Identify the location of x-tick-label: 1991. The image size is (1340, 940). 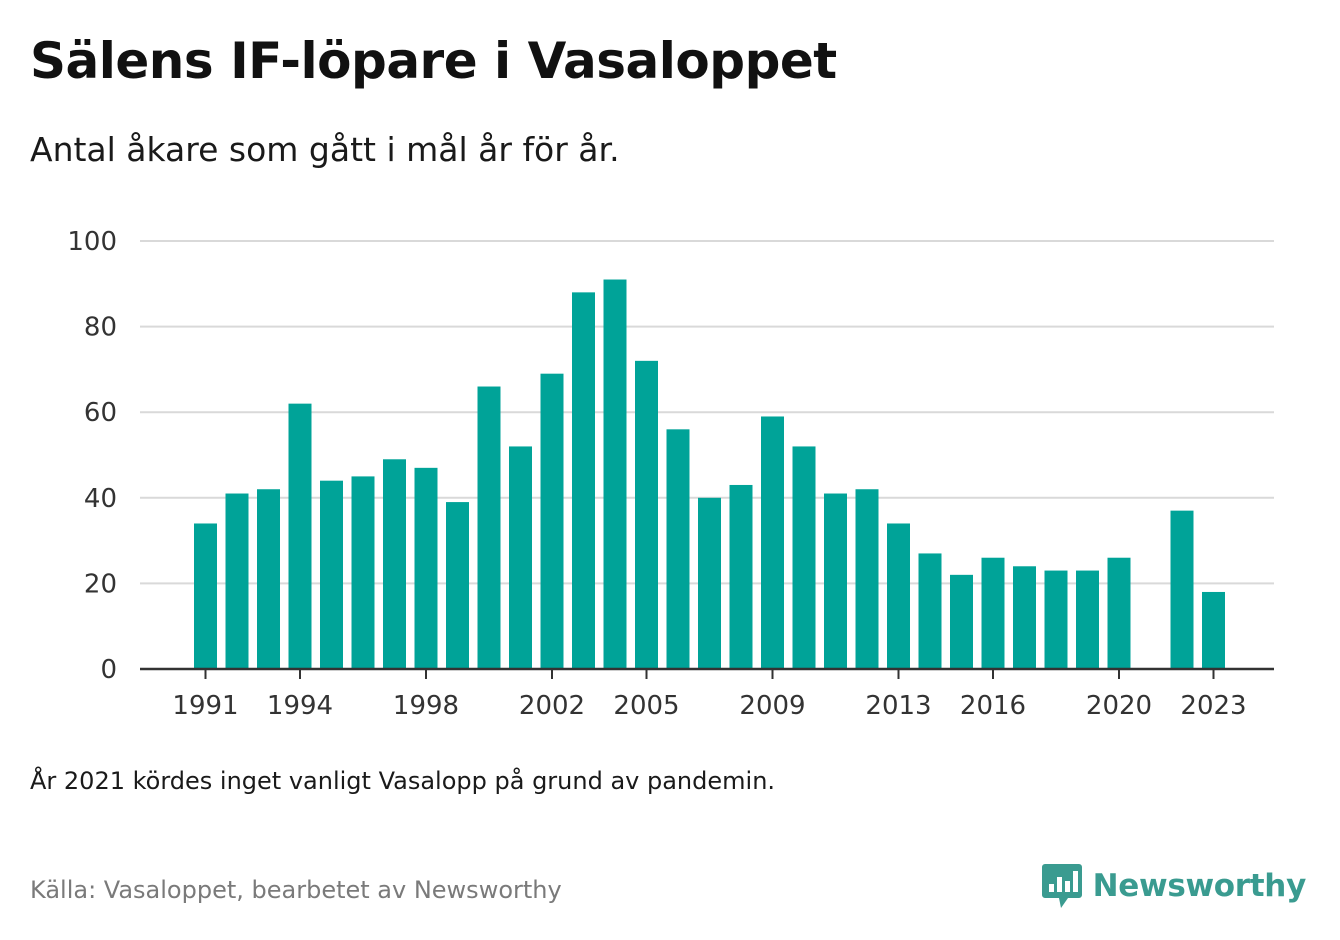
(205, 705).